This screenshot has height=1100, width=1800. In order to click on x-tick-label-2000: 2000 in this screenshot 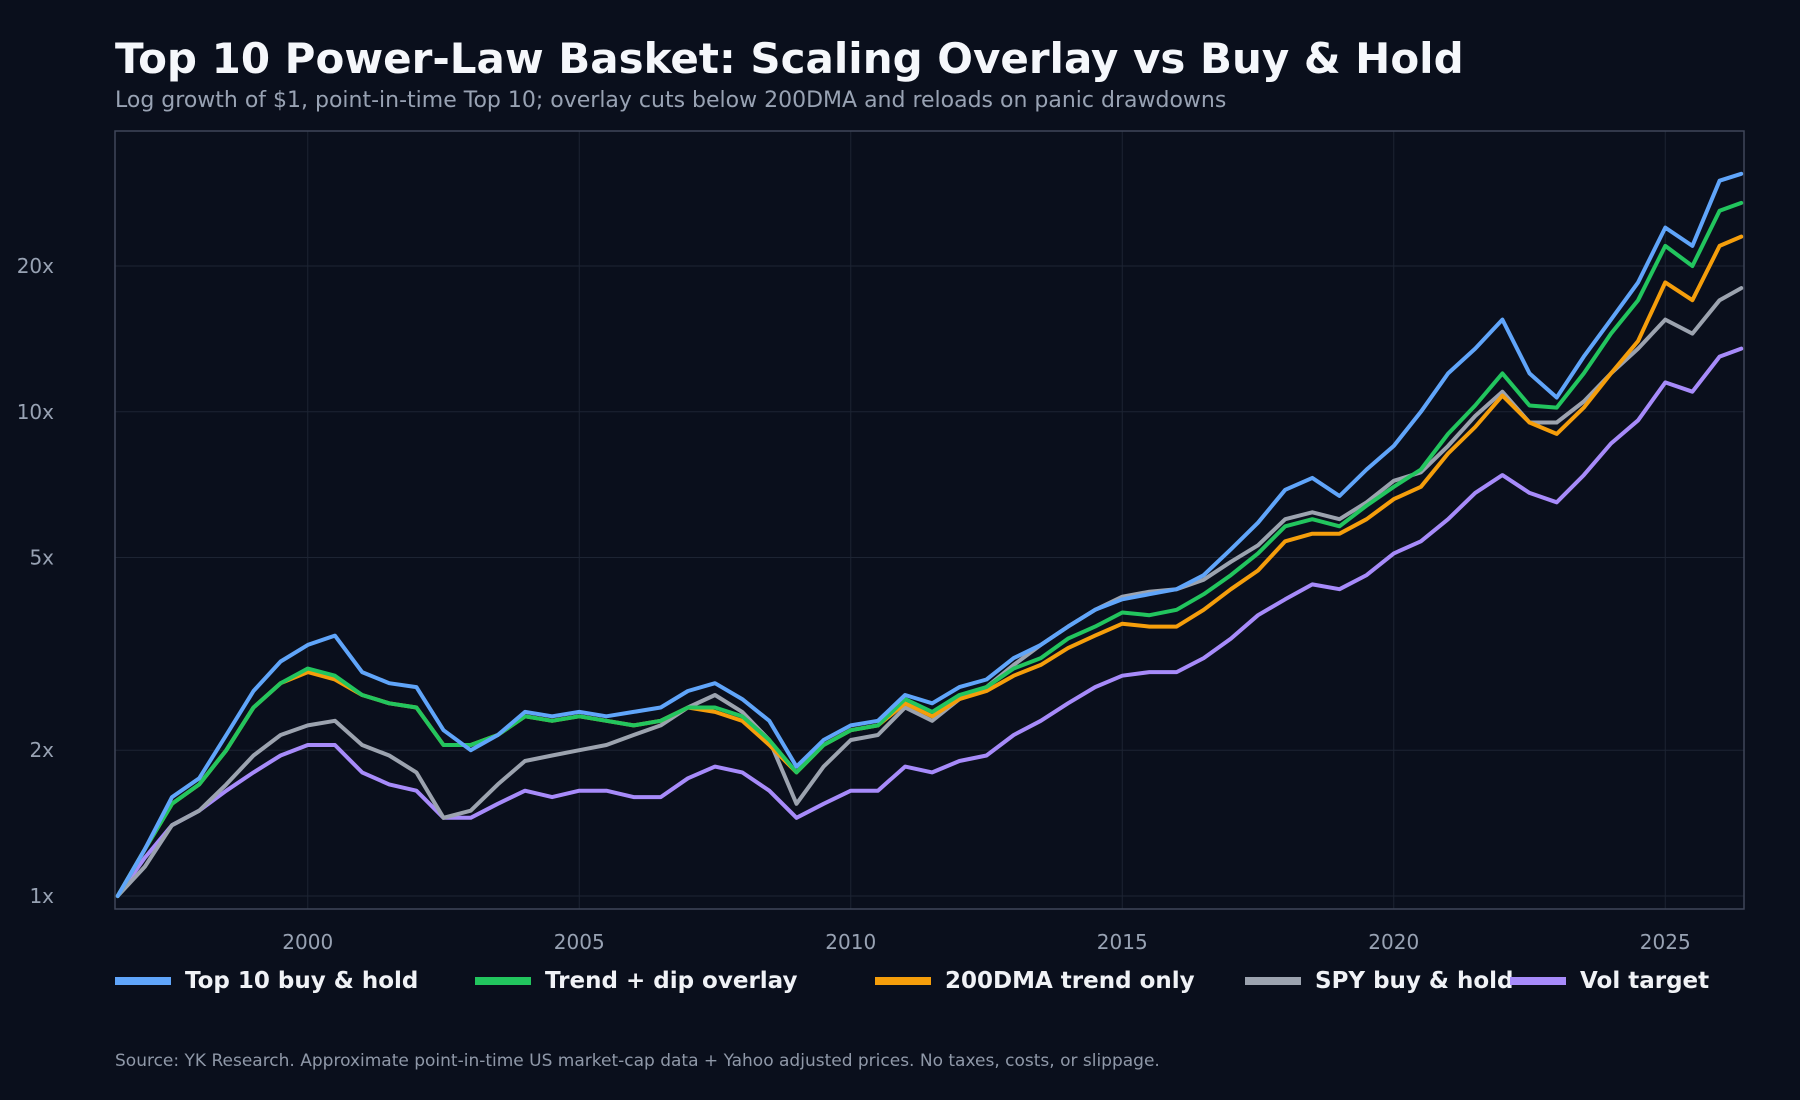, I will do `click(307, 942)`.